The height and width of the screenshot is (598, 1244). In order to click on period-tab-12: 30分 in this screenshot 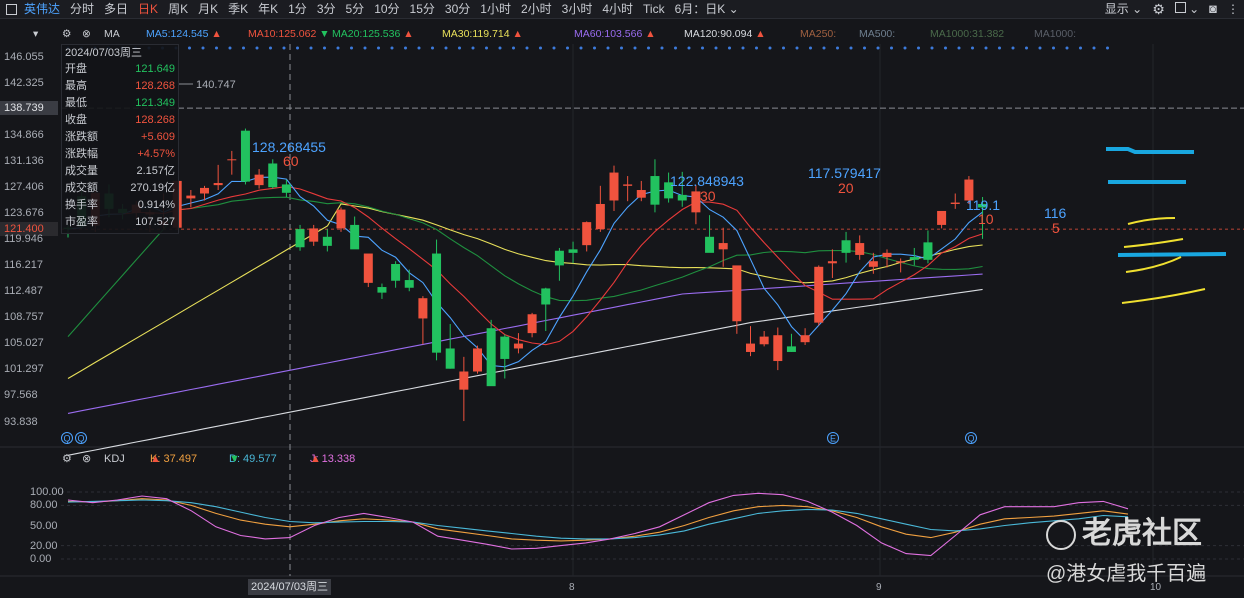, I will do `click(457, 9)`.